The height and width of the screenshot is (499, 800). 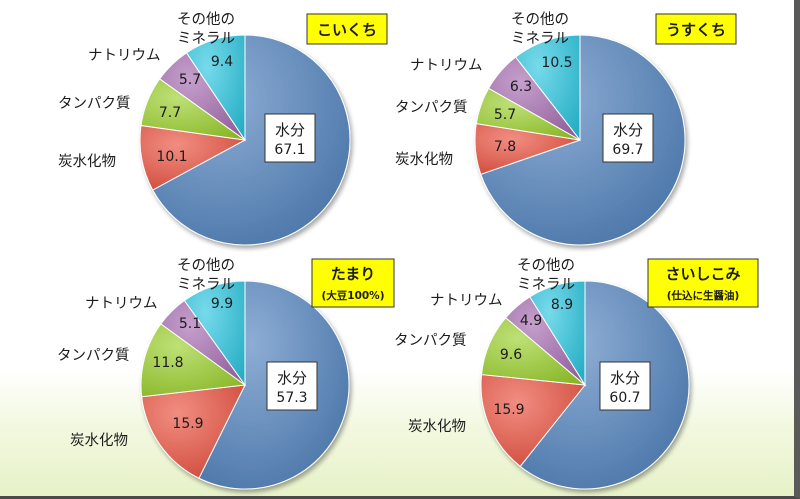 I want to click on chart-title: たまり, so click(x=353, y=274).